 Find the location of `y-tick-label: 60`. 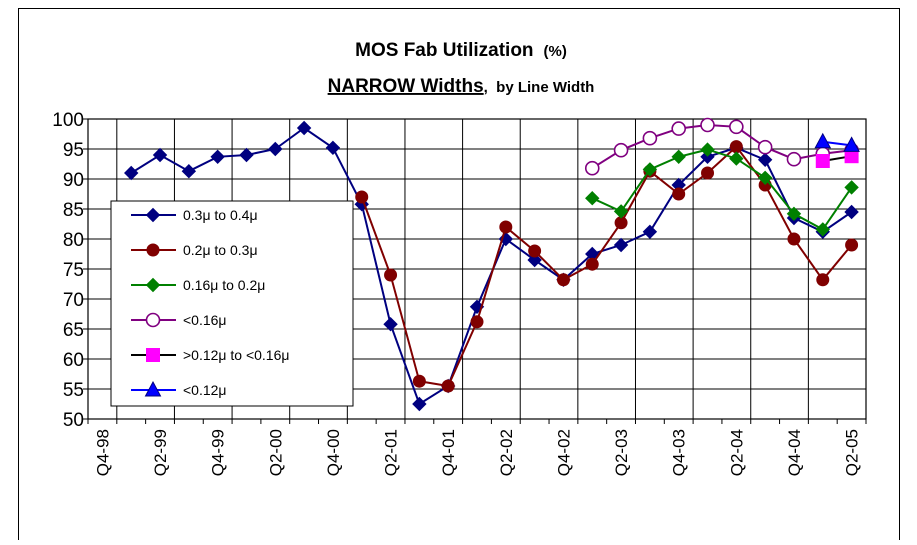

y-tick-label: 60 is located at coordinates (73, 360).